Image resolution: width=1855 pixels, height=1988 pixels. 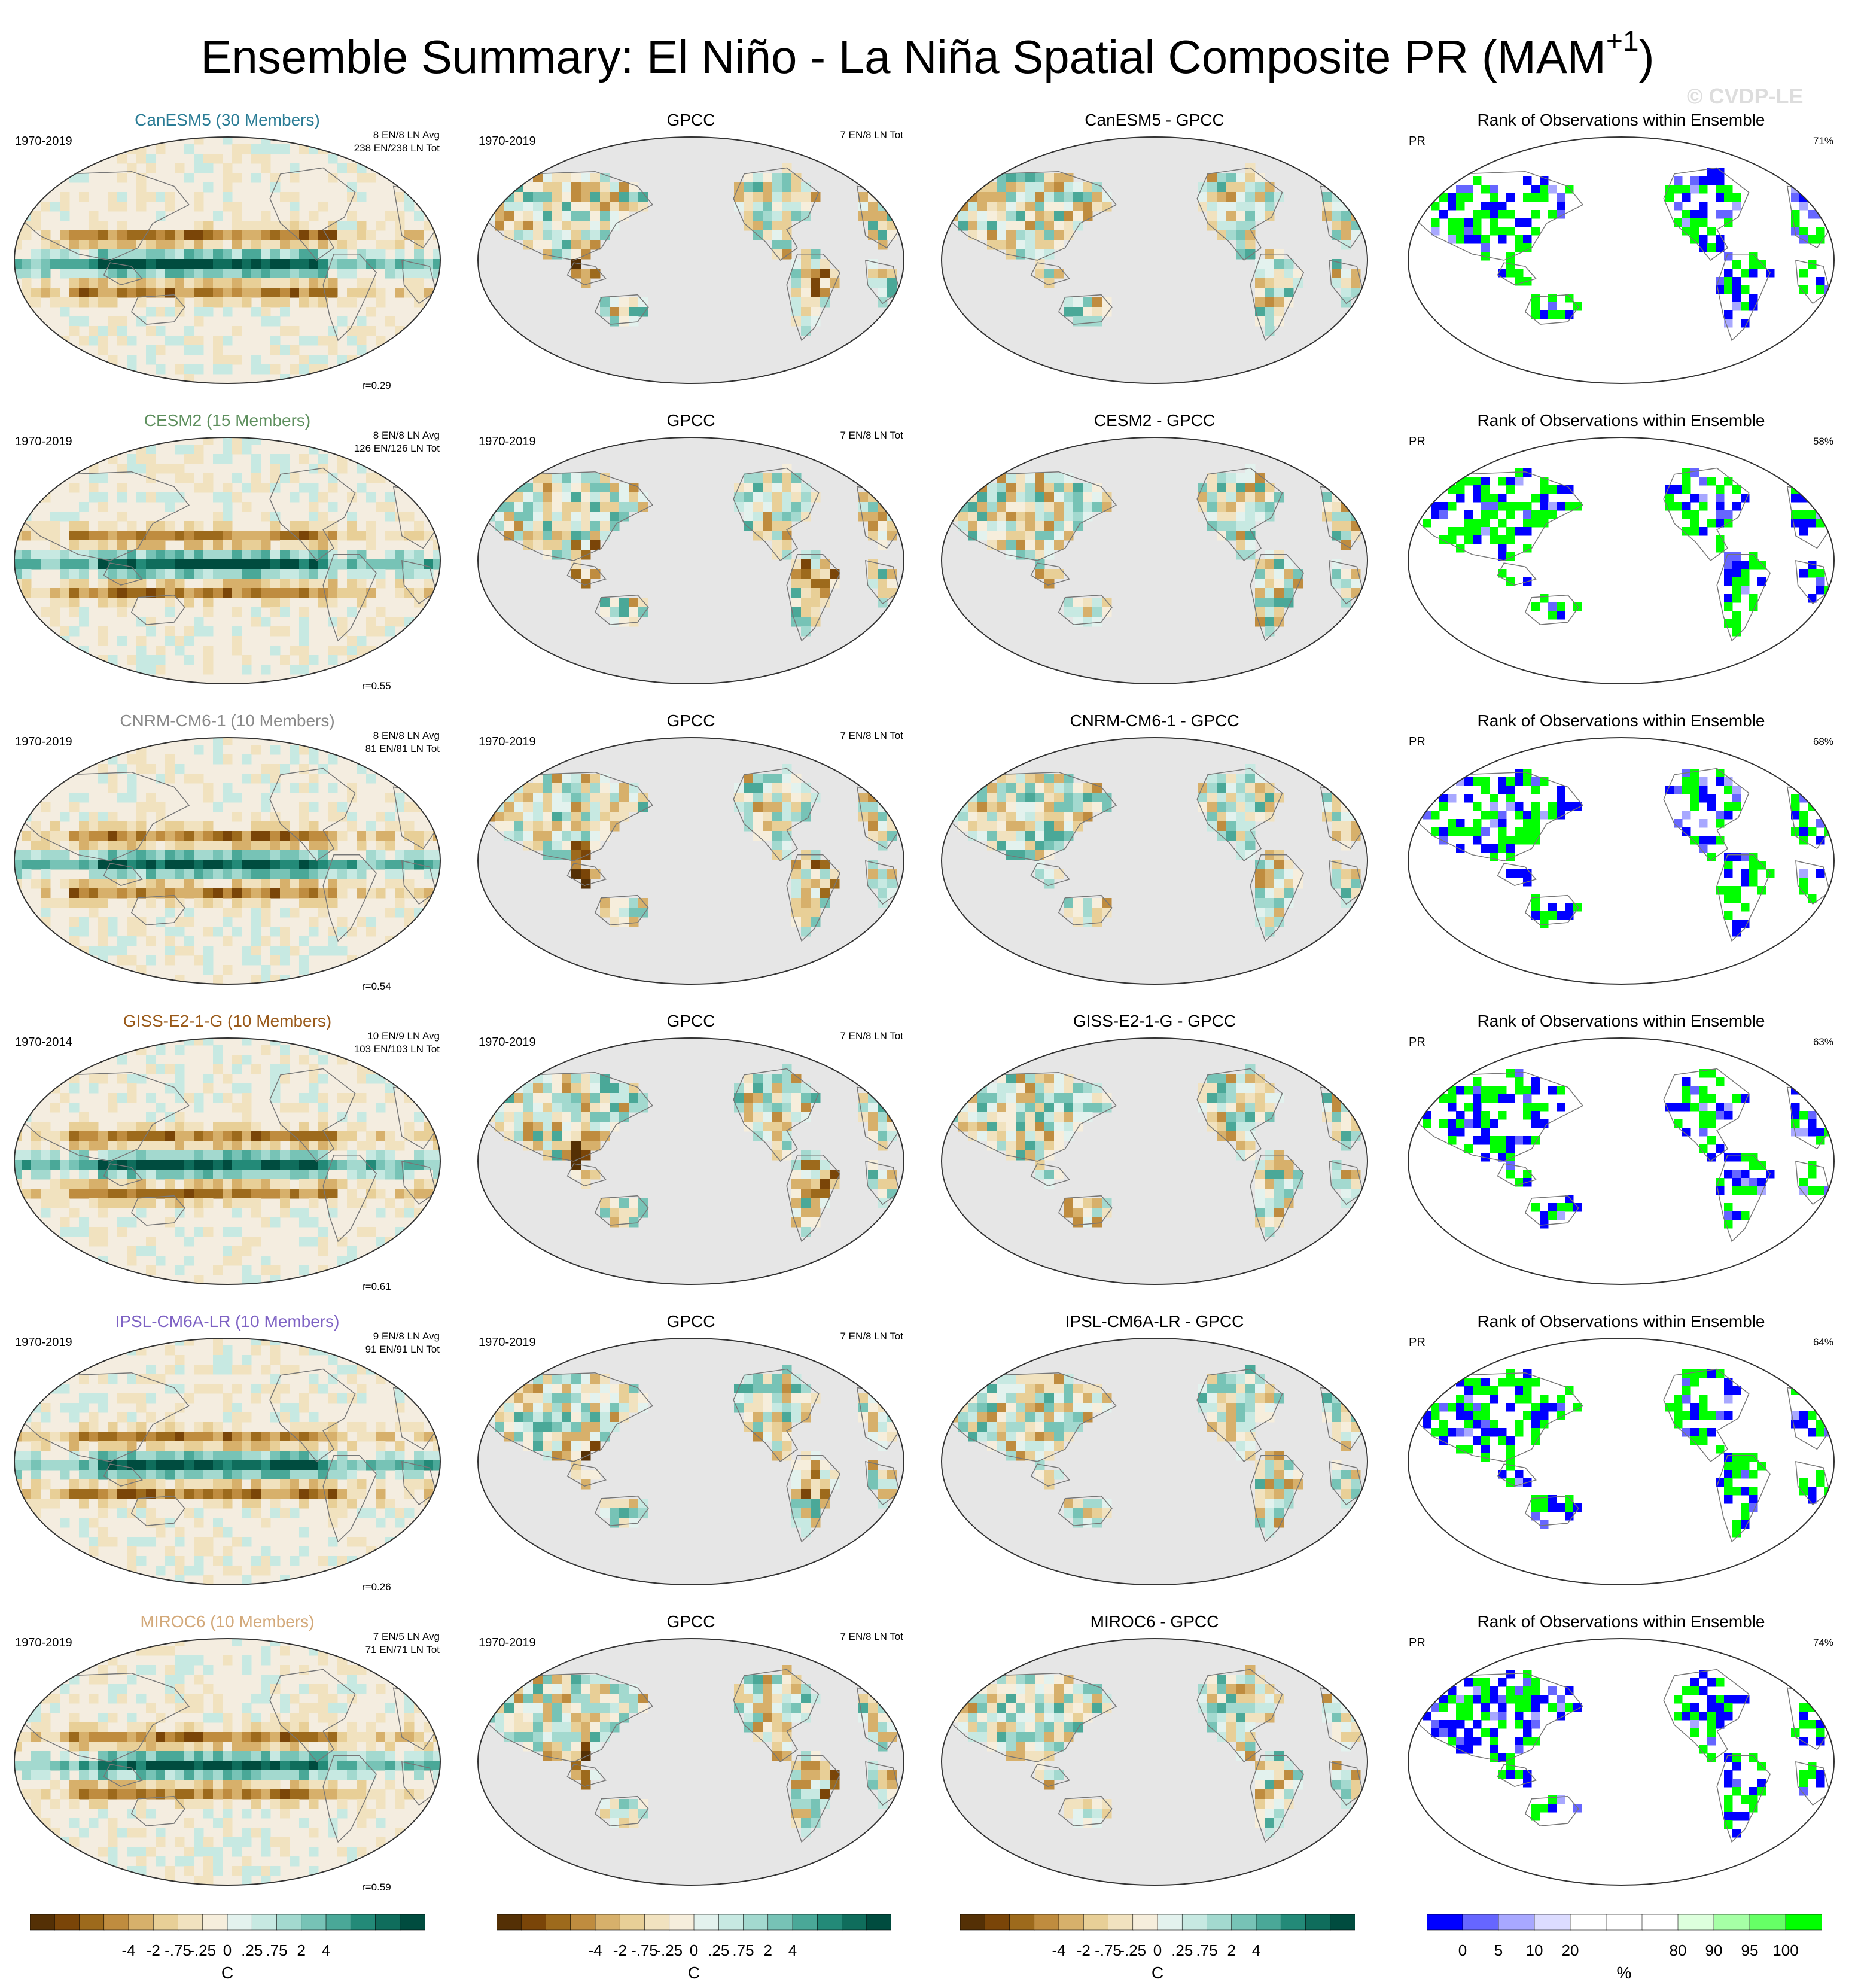 What do you see at coordinates (326, 1950) in the screenshot?
I see `colorbar-tick-label: 4` at bounding box center [326, 1950].